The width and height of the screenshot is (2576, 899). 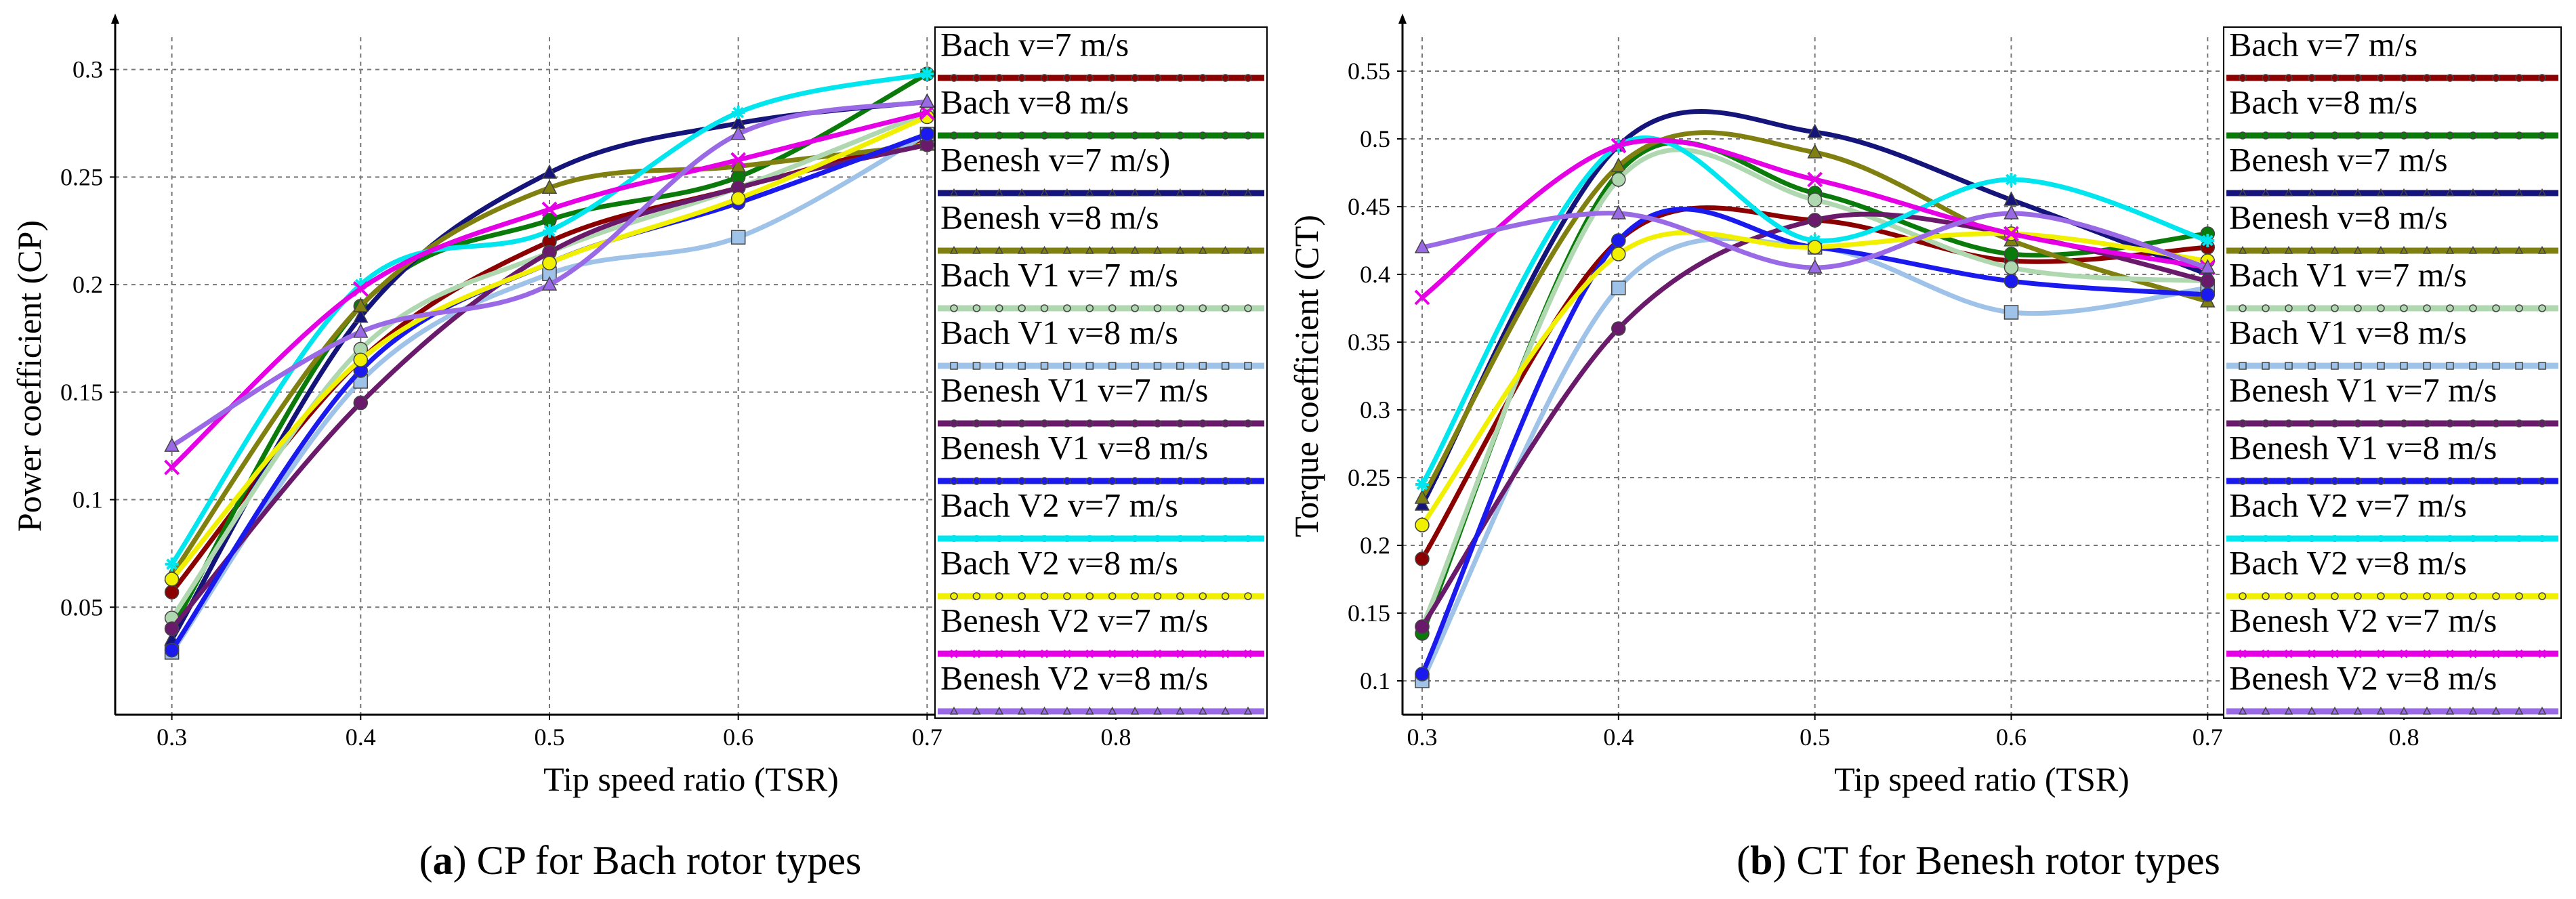 I want to click on legend-item: Benesh V2 v=7 m/s, so click(x=2392, y=630).